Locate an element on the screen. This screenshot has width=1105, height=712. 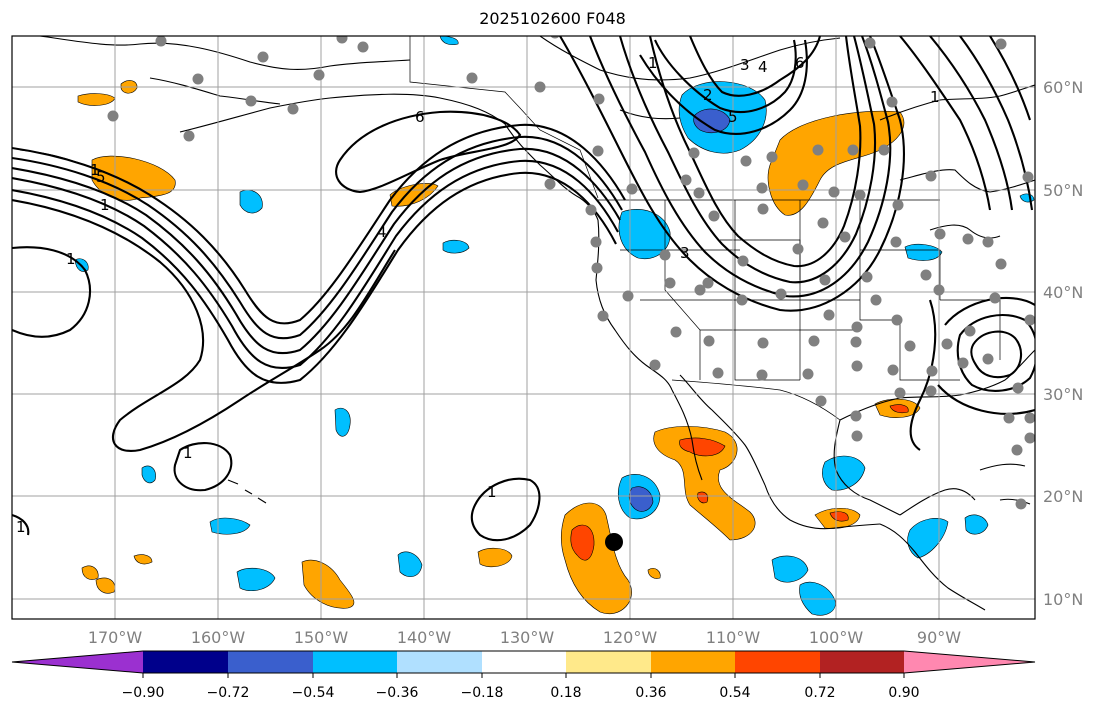
lon-label: 100°W is located at coordinates (836, 637).